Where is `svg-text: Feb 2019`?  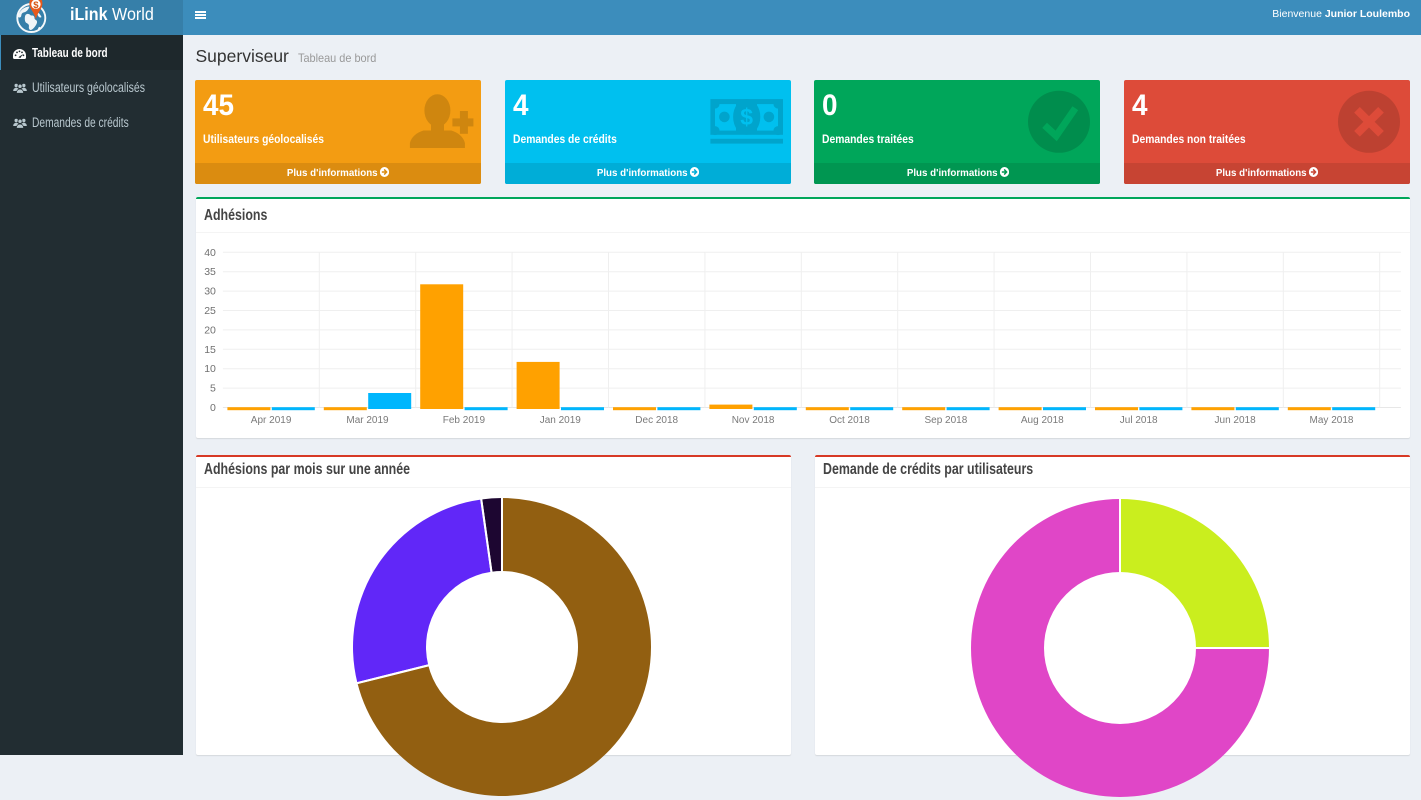 svg-text: Feb 2019 is located at coordinates (463, 420).